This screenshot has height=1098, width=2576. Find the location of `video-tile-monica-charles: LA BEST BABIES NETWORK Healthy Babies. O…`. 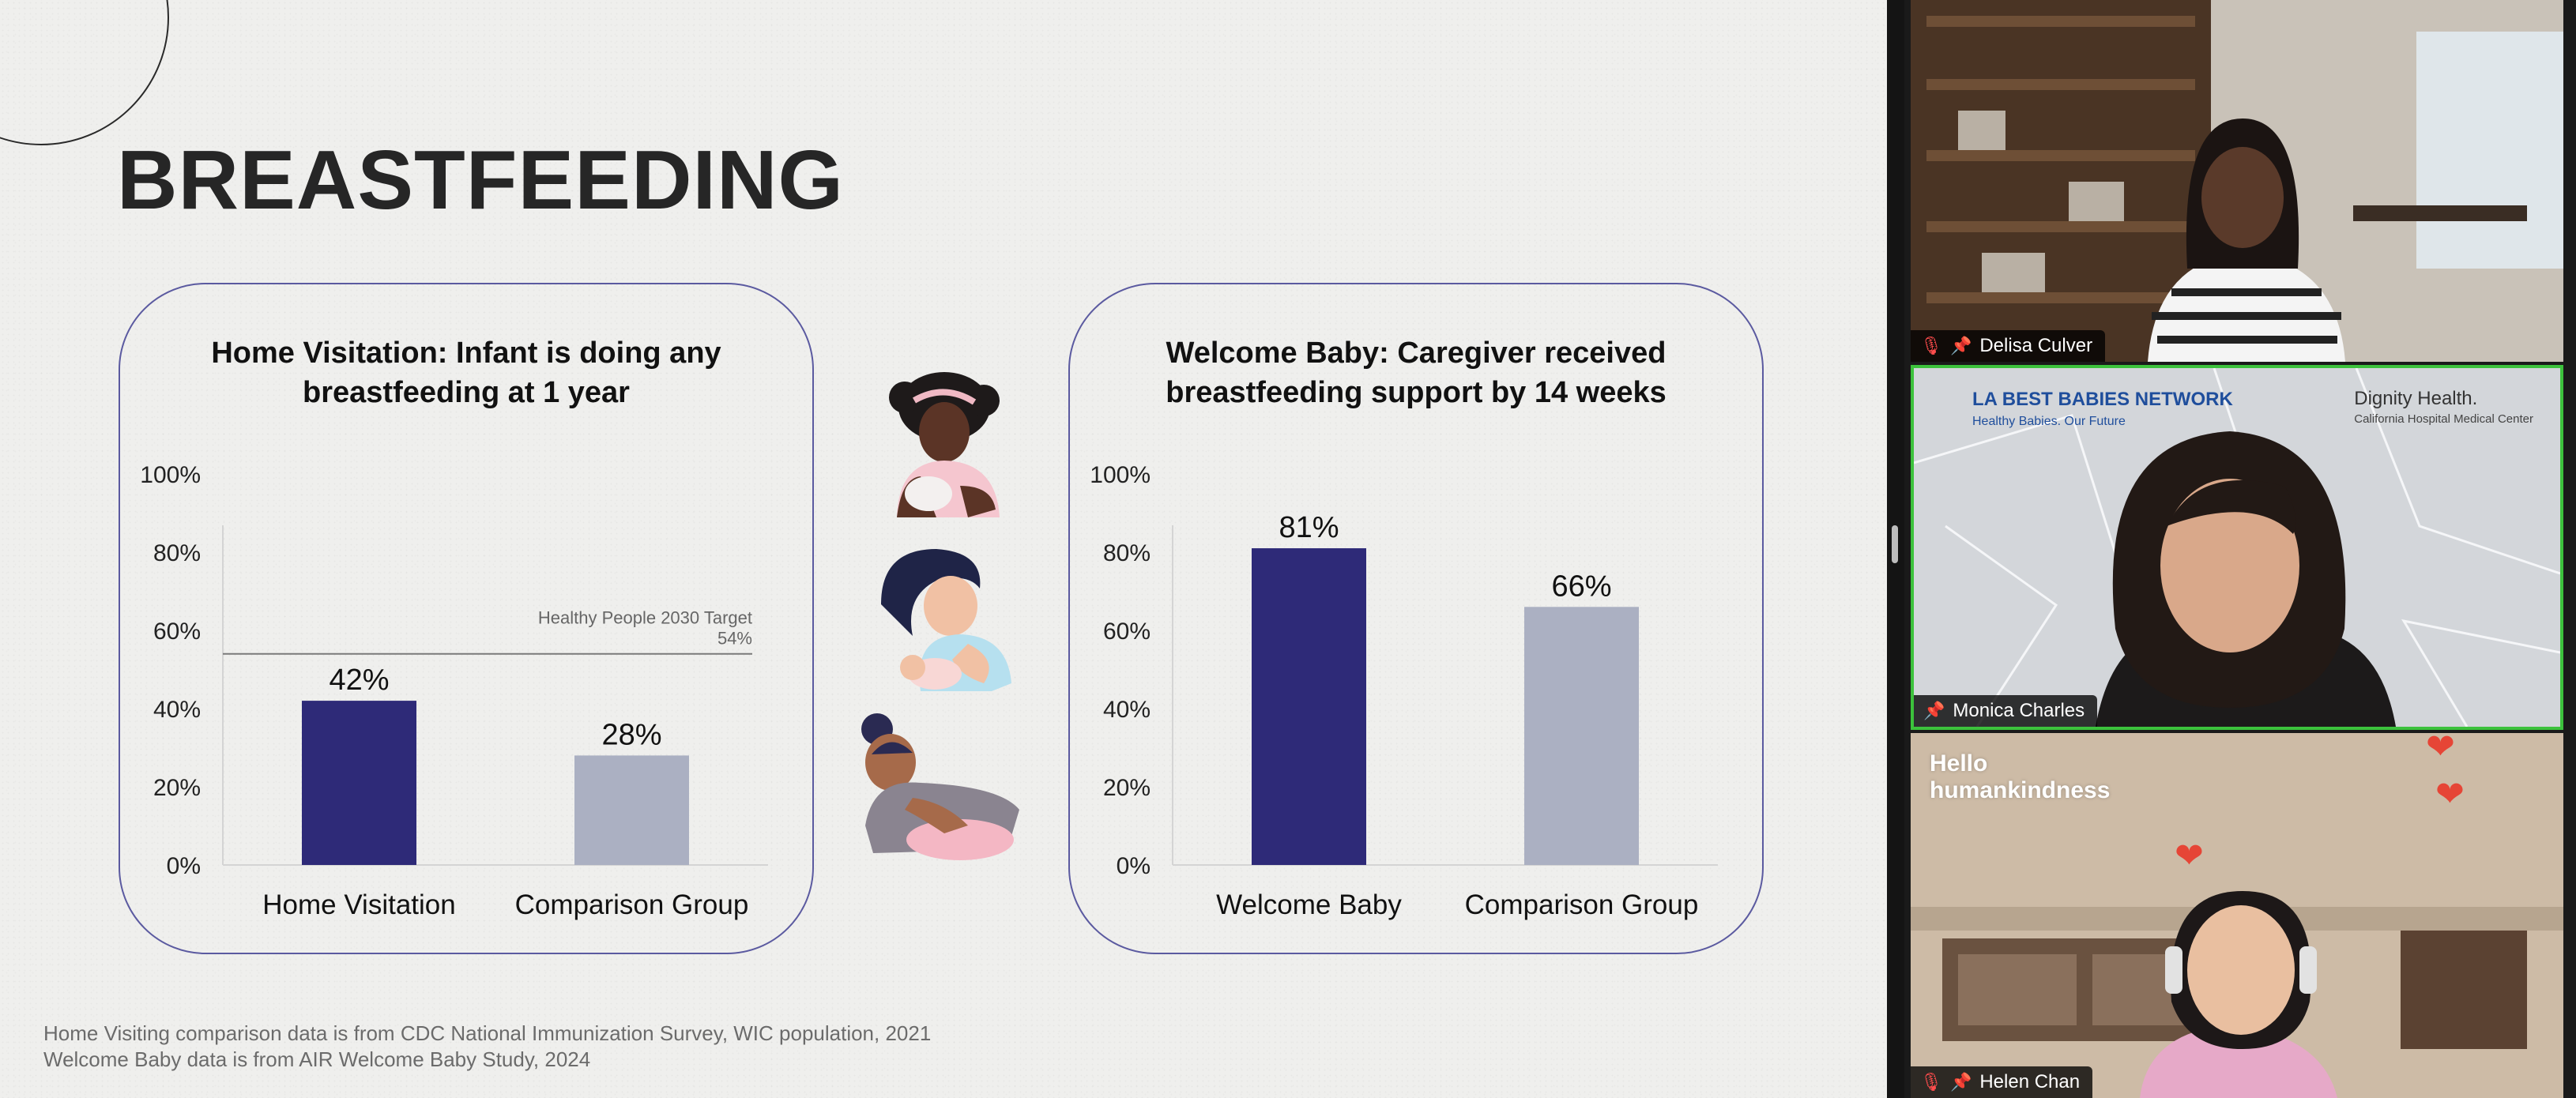

video-tile-monica-charles: LA BEST BABIES NETWORK Healthy Babies. O… is located at coordinates (2237, 547).